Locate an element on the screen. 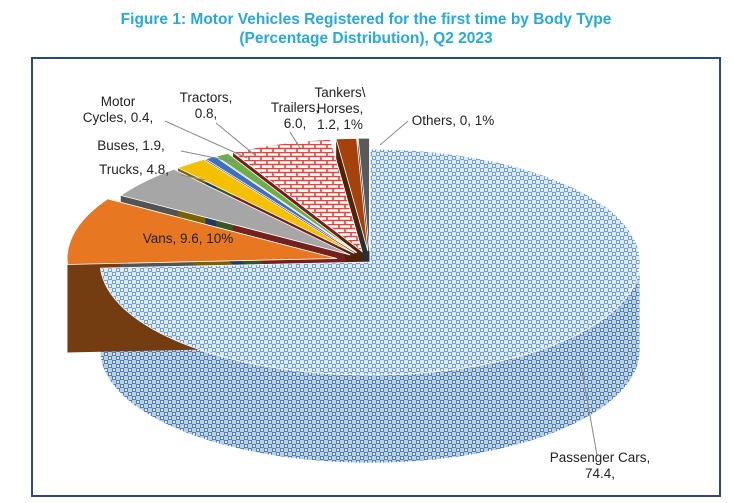  pie-slice-trailers is located at coordinates (297, 195).